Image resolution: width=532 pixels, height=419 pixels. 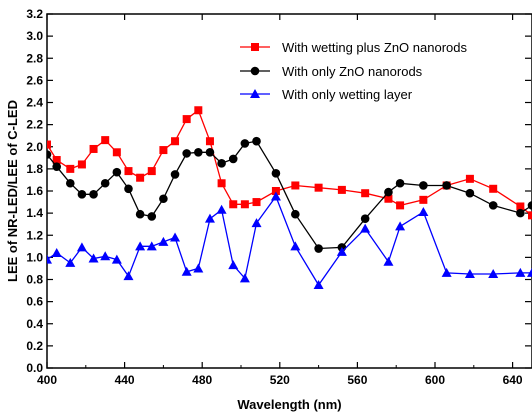 What do you see at coordinates (34, 80) in the screenshot?
I see `y-tick-label: 2.6` at bounding box center [34, 80].